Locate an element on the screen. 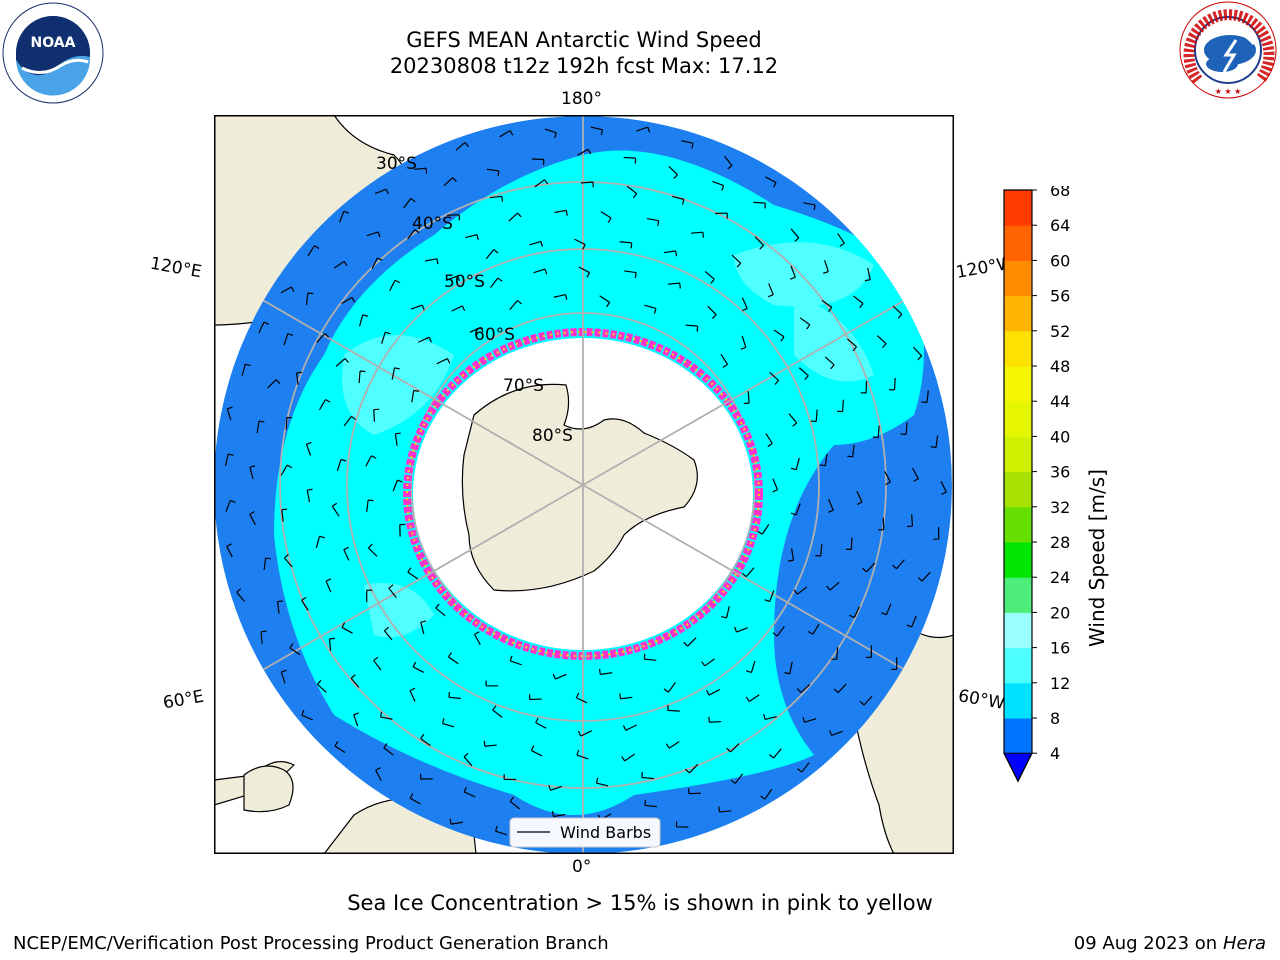  colorbar-tick-label: 48 is located at coordinates (1060, 366).